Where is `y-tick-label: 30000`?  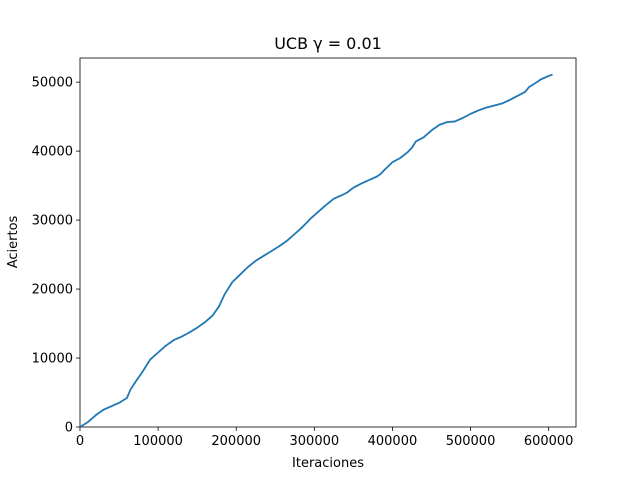
y-tick-label: 30000 is located at coordinates (52, 221).